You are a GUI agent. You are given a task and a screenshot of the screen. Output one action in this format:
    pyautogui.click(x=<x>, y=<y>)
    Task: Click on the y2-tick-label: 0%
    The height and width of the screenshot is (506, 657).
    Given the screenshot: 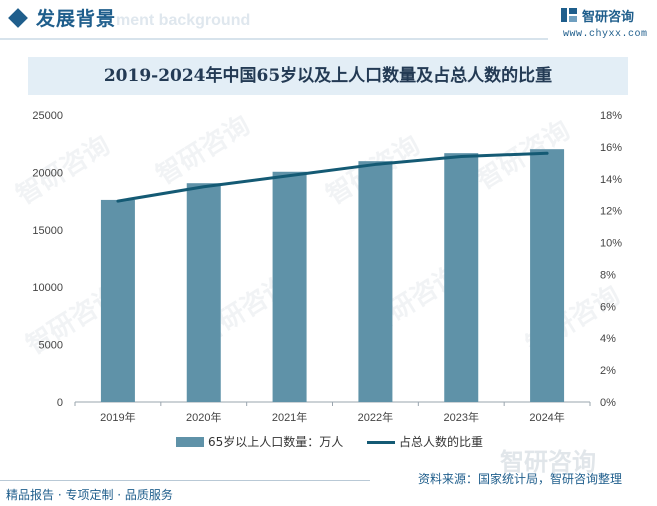 What is the action you would take?
    pyautogui.click(x=608, y=403)
    